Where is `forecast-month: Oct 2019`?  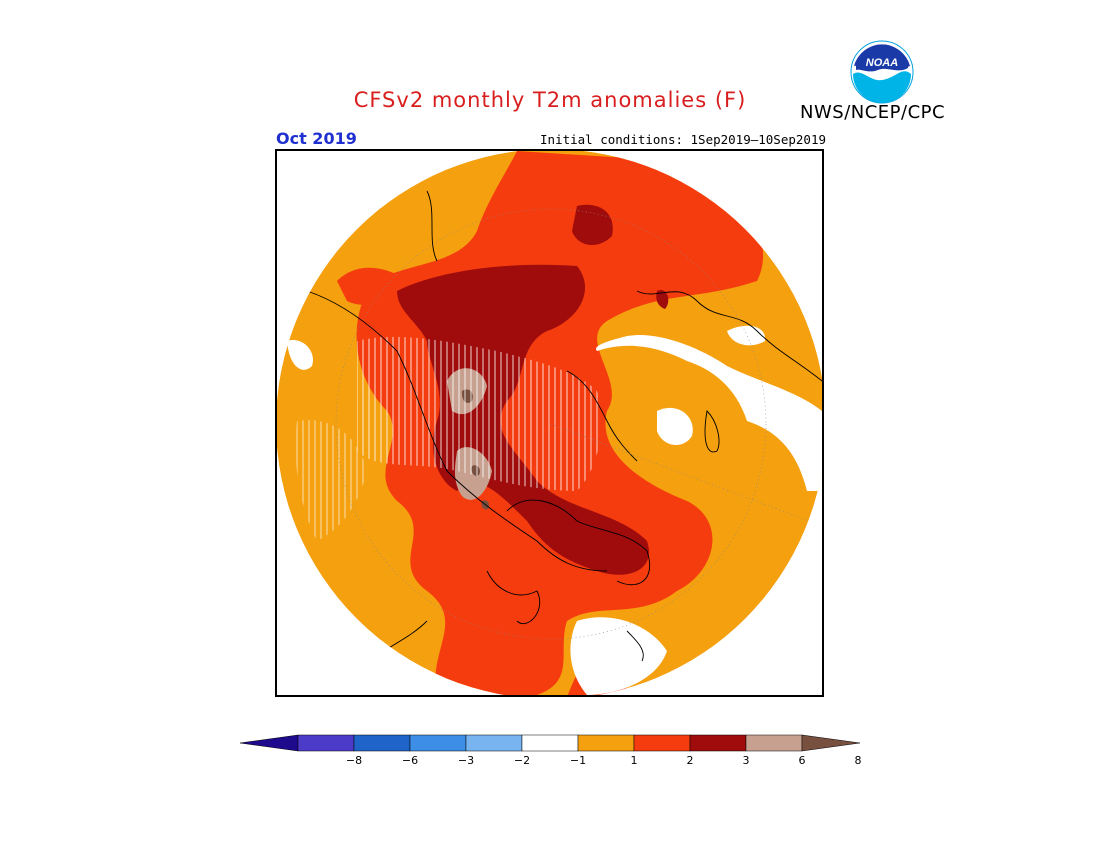 forecast-month: Oct 2019 is located at coordinates (316, 138).